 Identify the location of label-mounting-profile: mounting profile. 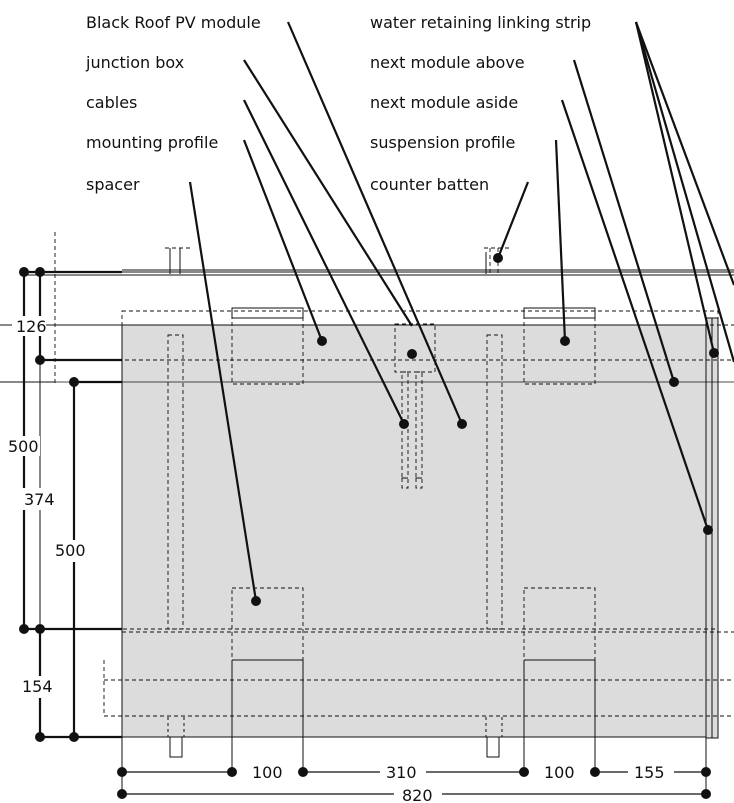
(152, 142).